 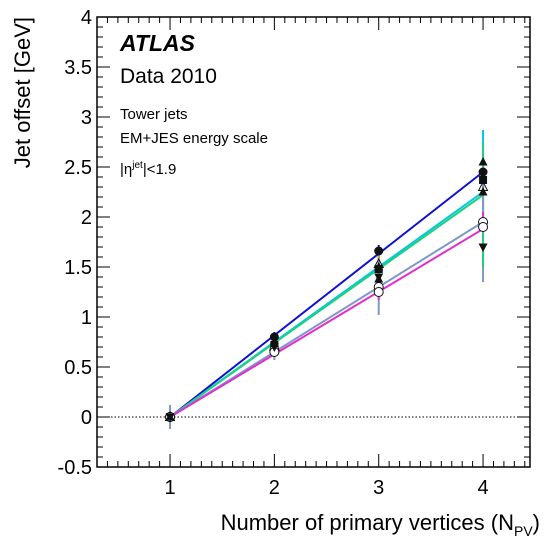 What do you see at coordinates (86, 118) in the screenshot?
I see `y-tick-label: 3` at bounding box center [86, 118].